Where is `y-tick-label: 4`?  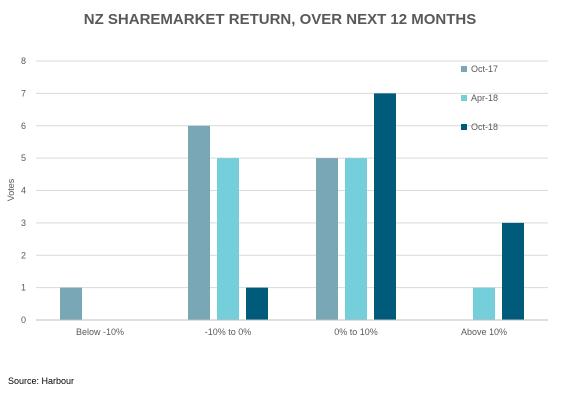
y-tick-label: 4 is located at coordinates (23, 191).